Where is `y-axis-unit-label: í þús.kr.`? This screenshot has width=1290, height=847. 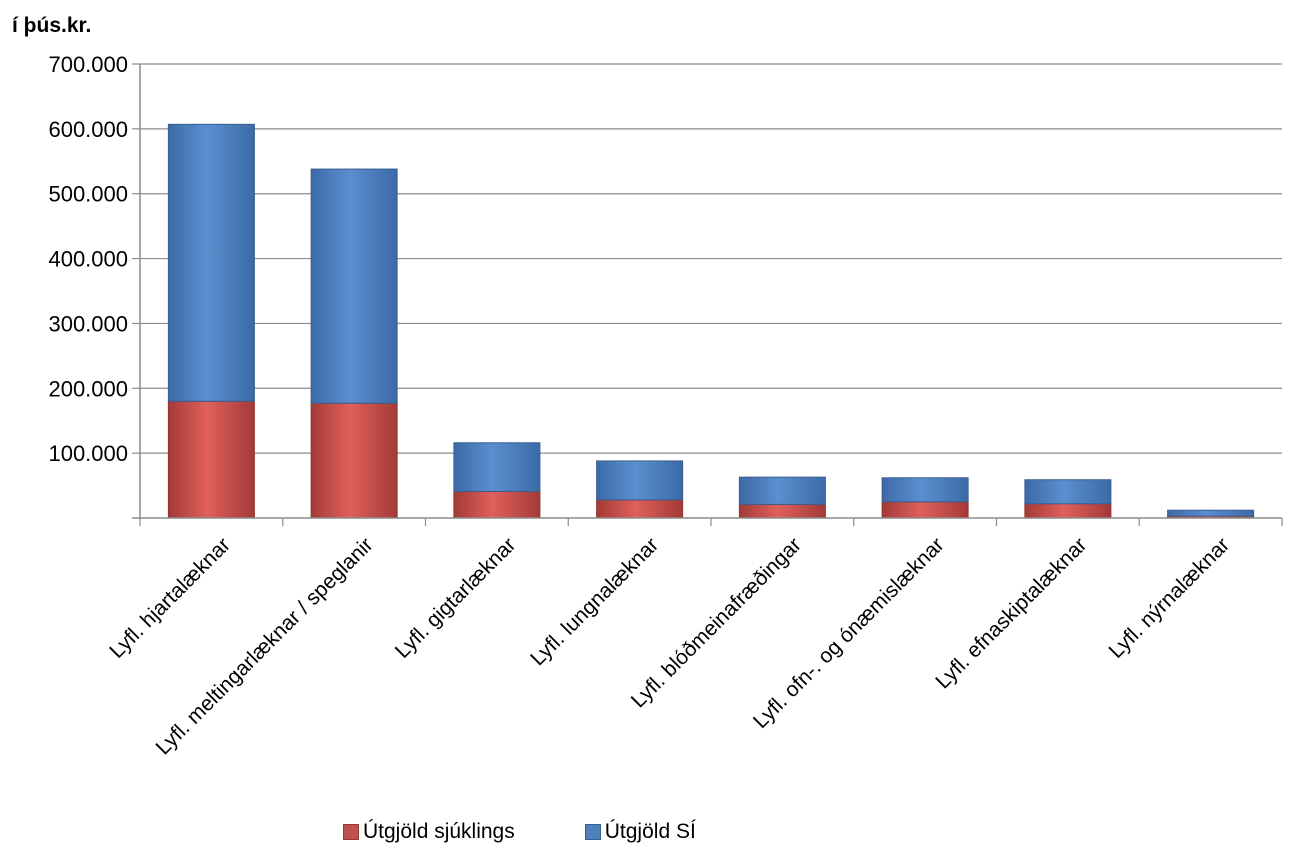
y-axis-unit-label: í þús.kr. is located at coordinates (52, 25).